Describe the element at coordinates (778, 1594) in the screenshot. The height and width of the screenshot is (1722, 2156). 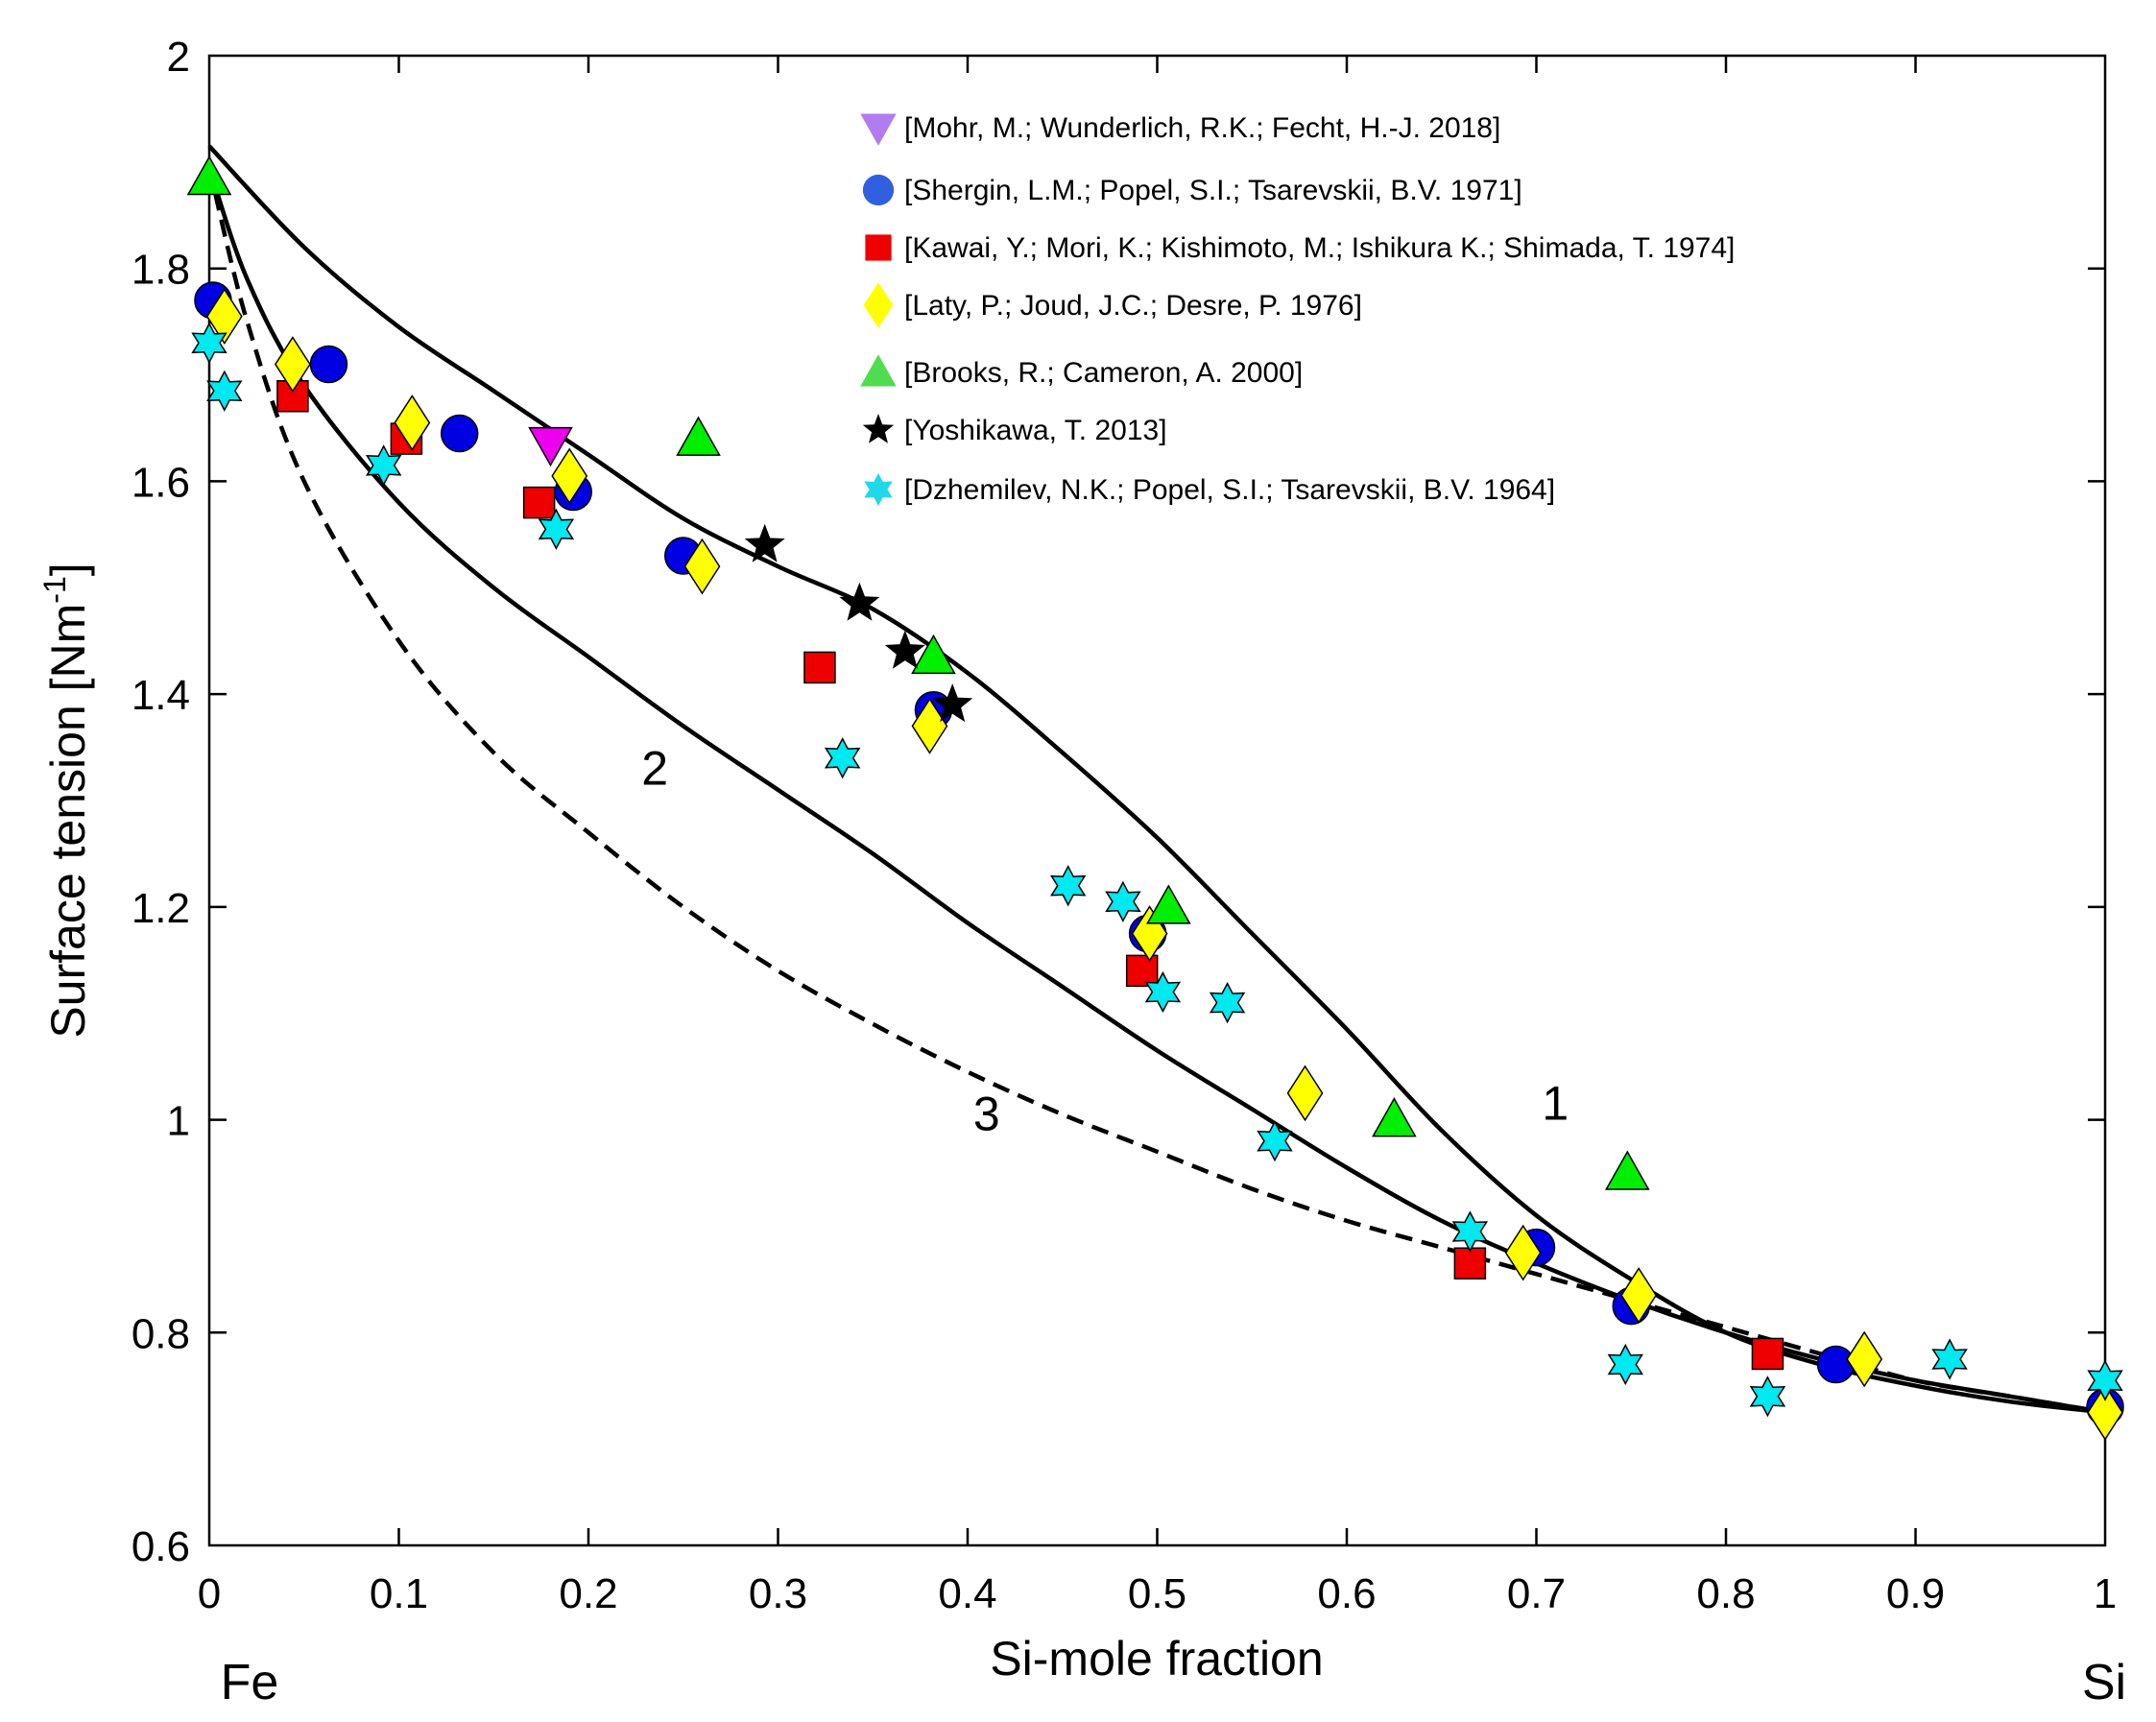
I see `x-tick-label: 0.3` at that location.